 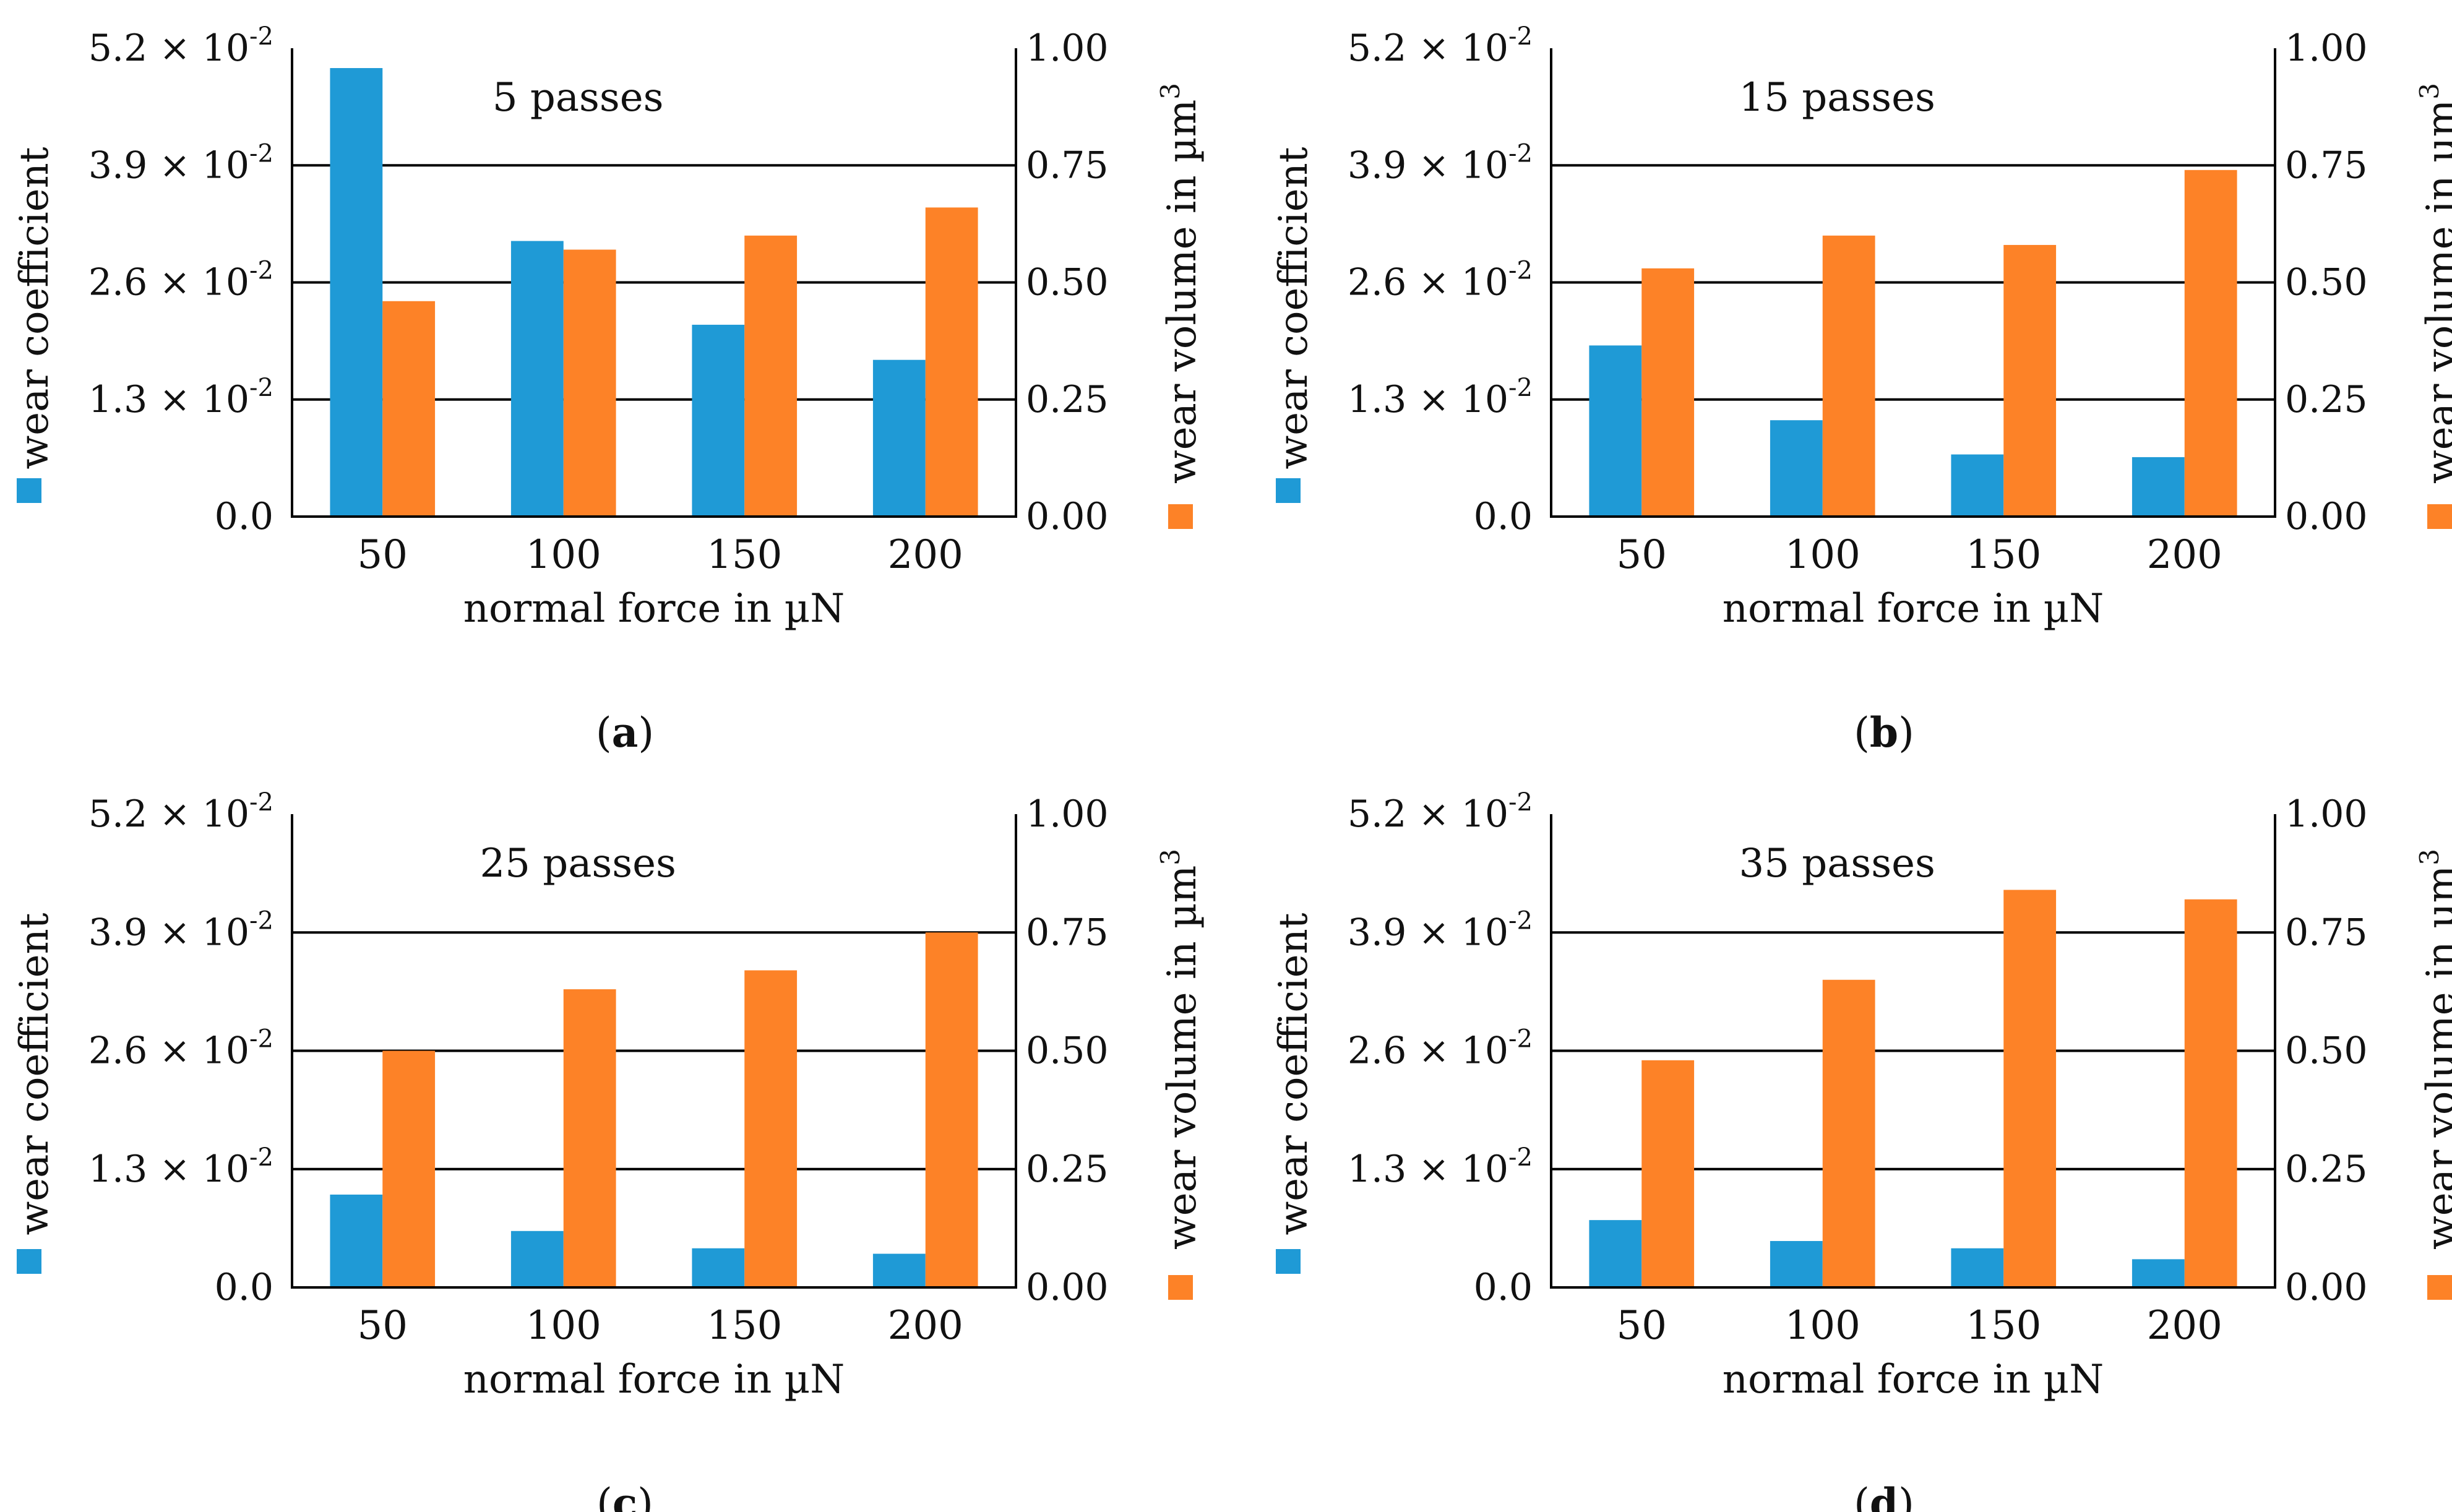 What do you see at coordinates (1067, 165) in the screenshot?
I see `right-tick-label: 0.75` at bounding box center [1067, 165].